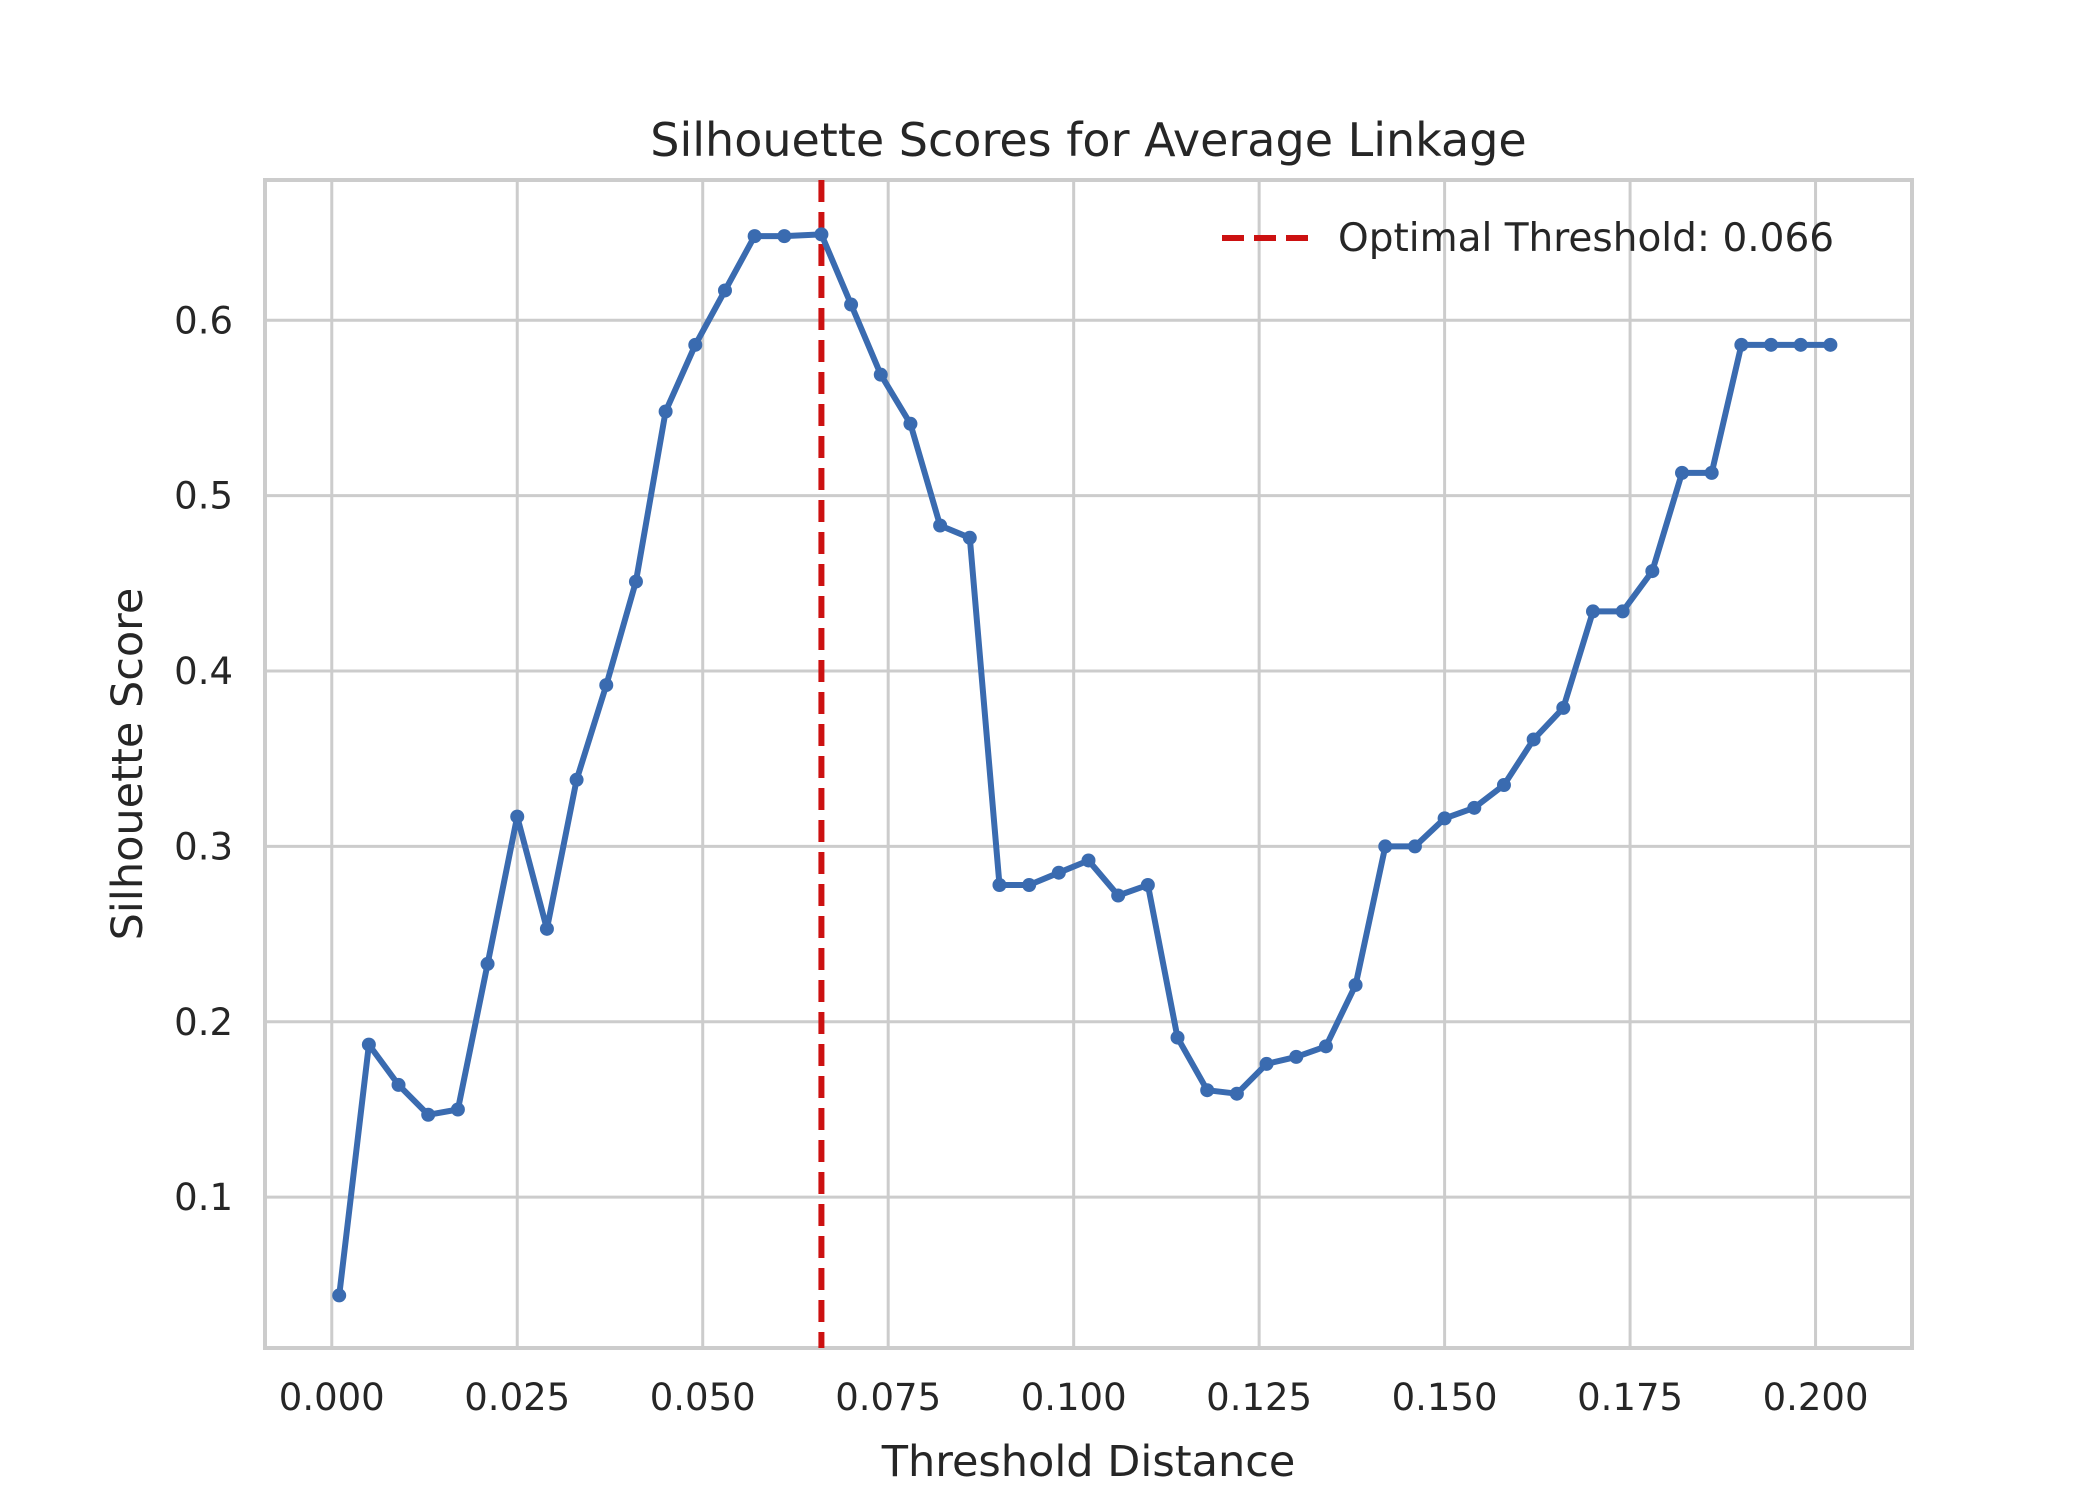  Describe the element at coordinates (1445, 1397) in the screenshot. I see `x-tick-label: 0.150` at that location.